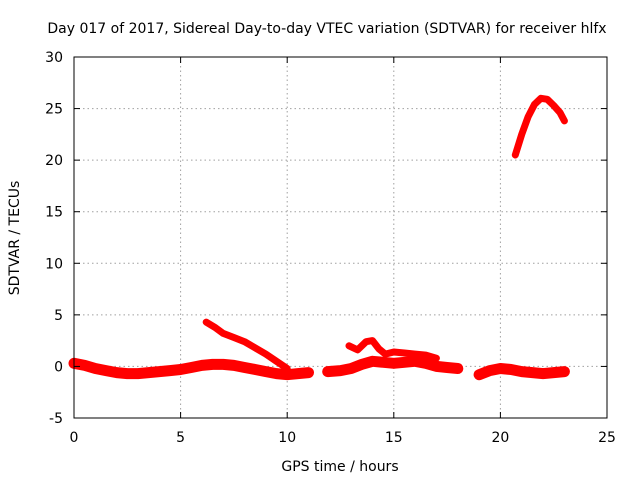  I want to click on y-tick-label: 0, so click(58, 367).